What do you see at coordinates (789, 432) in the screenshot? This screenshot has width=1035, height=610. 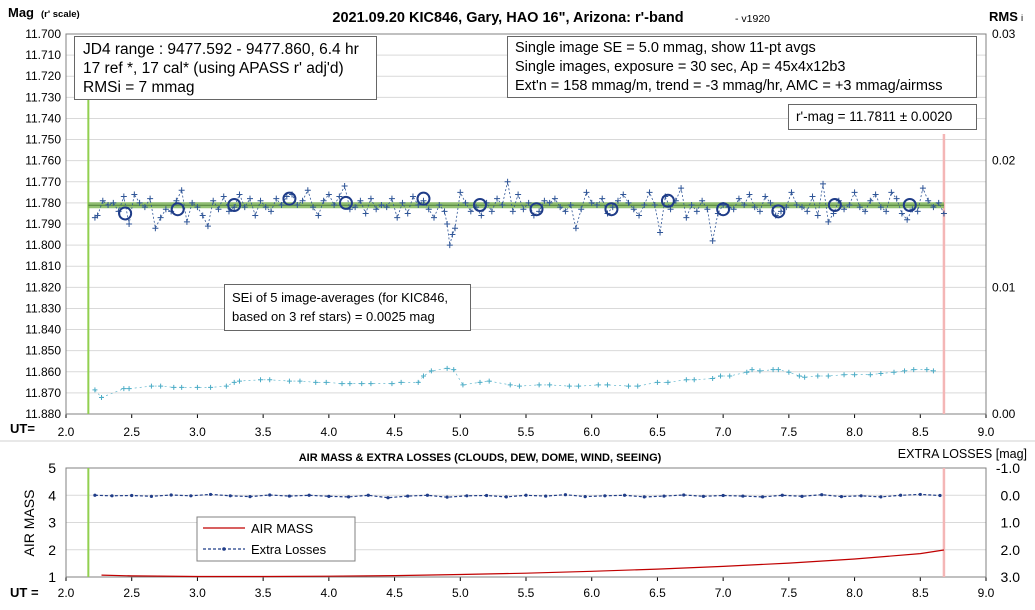 I see `x-tick-label: 7.5` at bounding box center [789, 432].